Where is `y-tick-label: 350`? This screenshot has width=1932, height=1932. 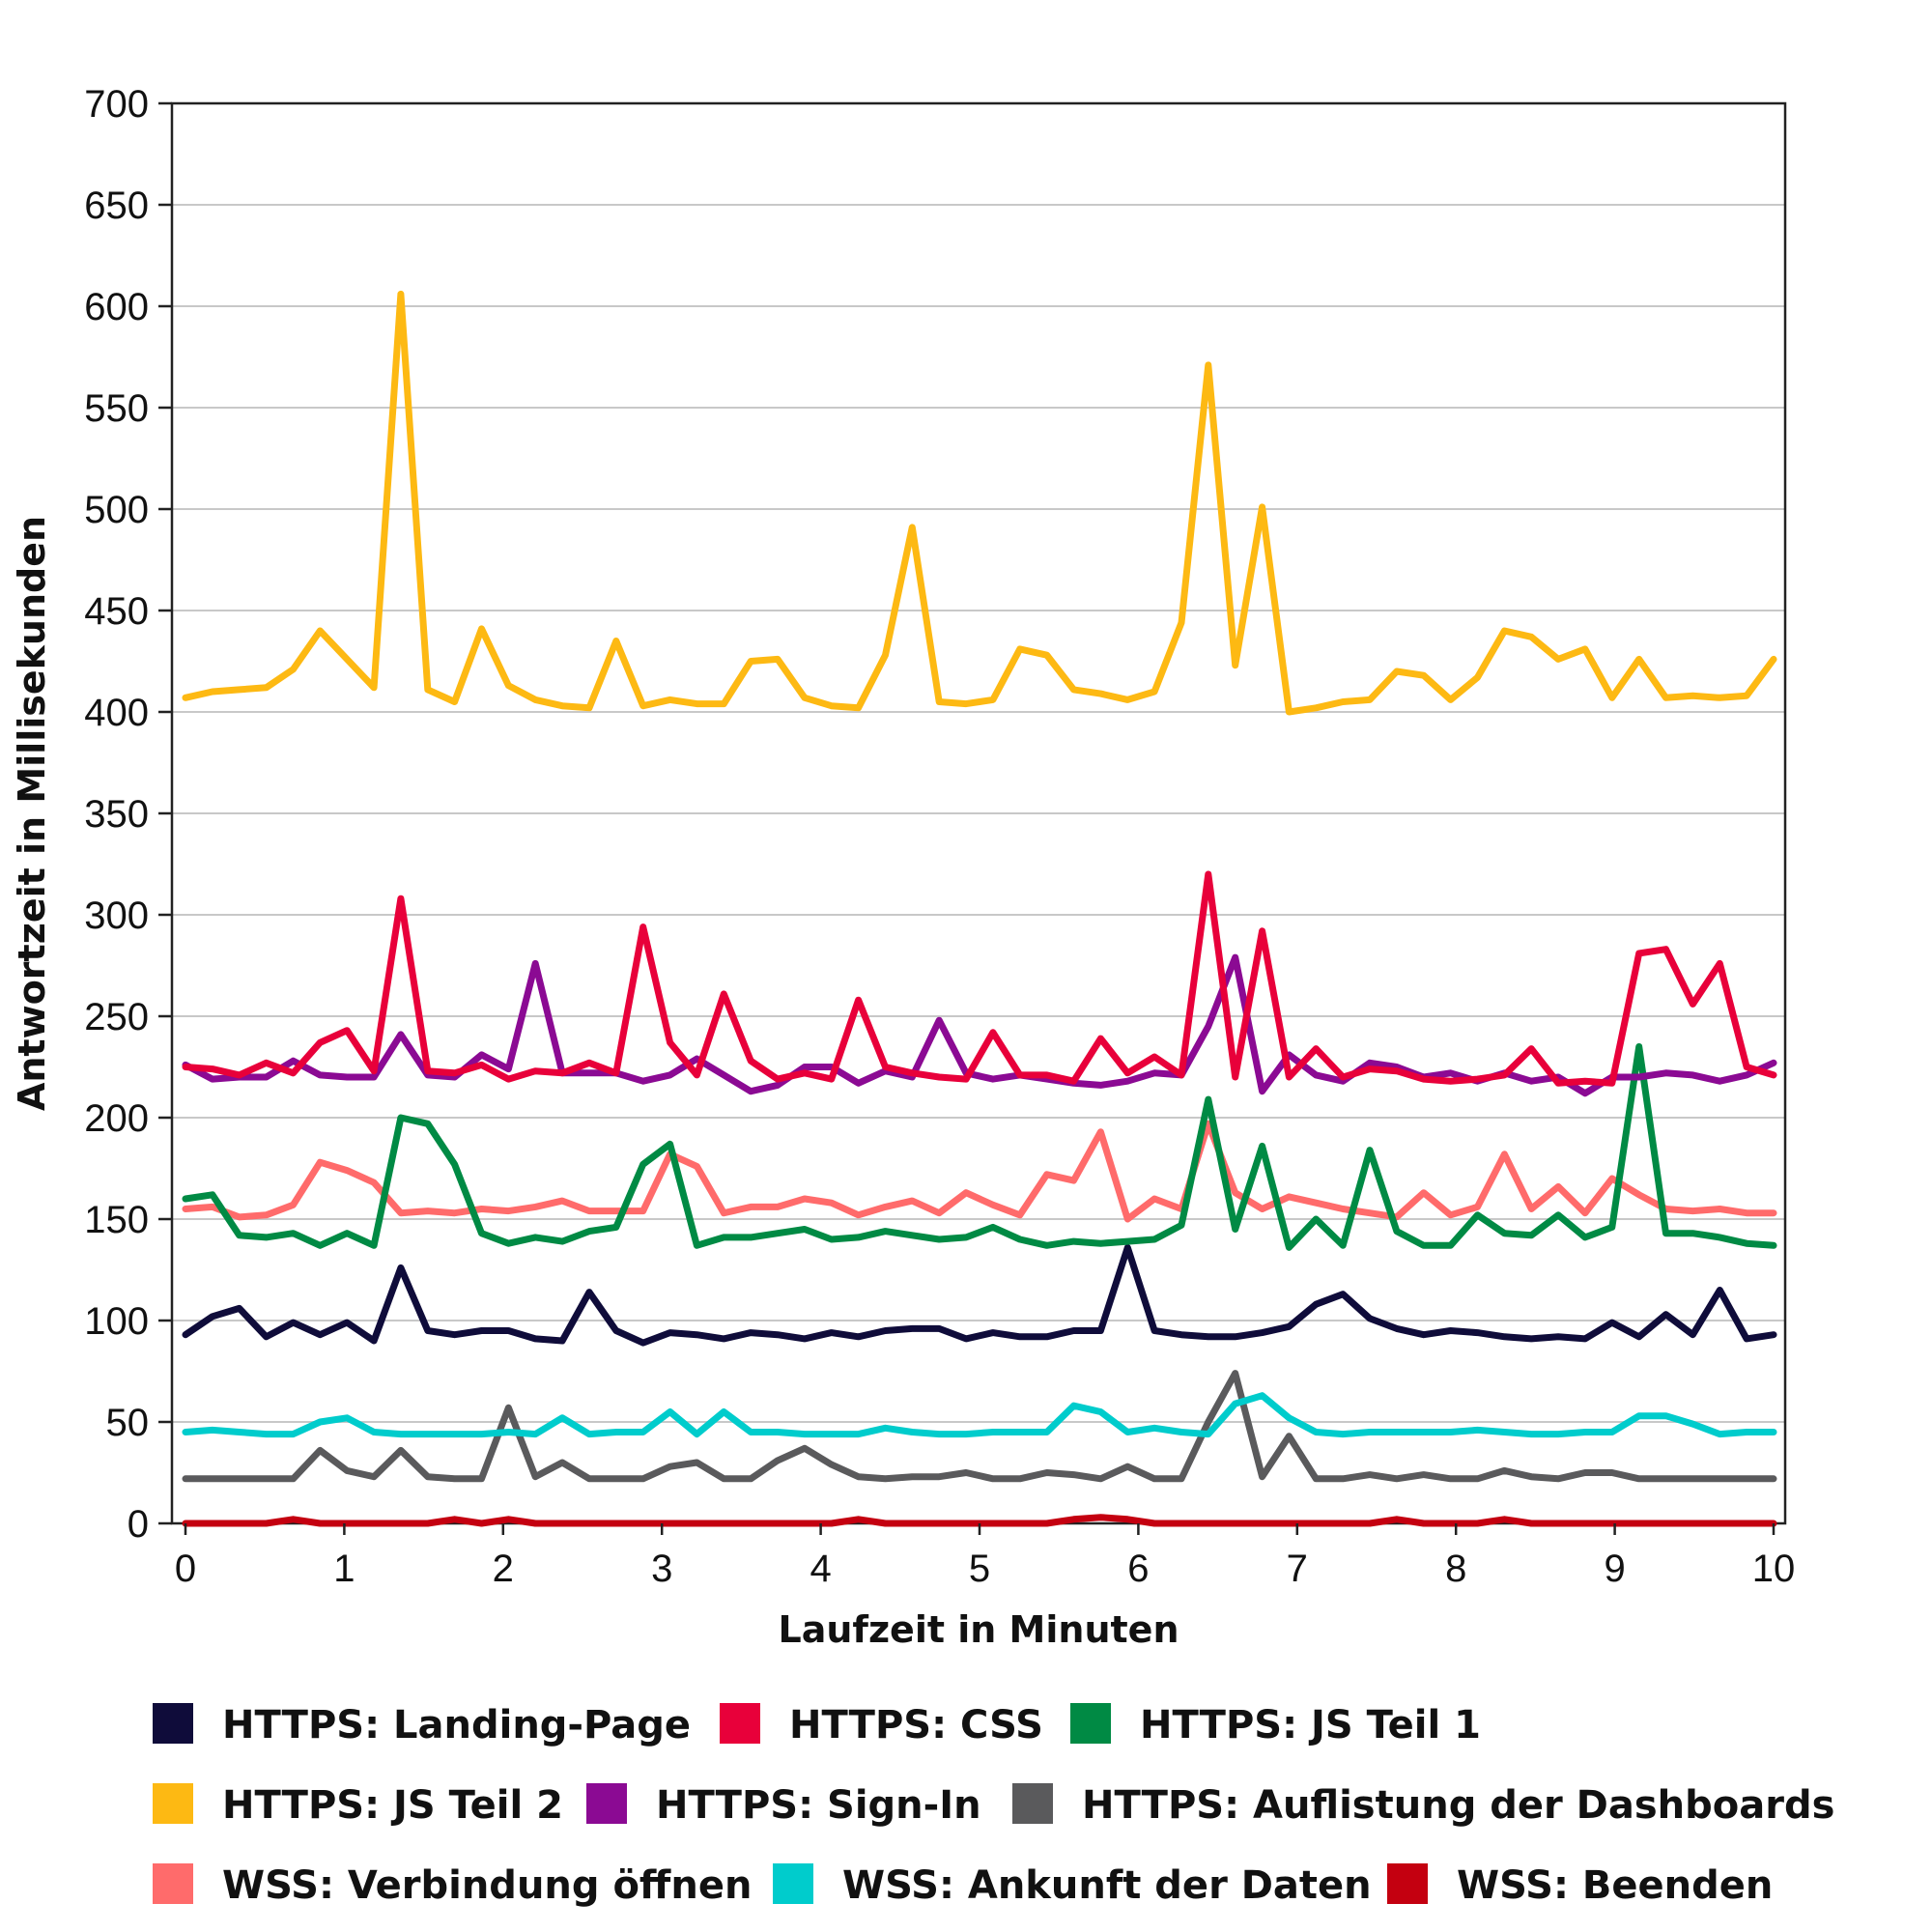
y-tick-label: 350 is located at coordinates (116, 814).